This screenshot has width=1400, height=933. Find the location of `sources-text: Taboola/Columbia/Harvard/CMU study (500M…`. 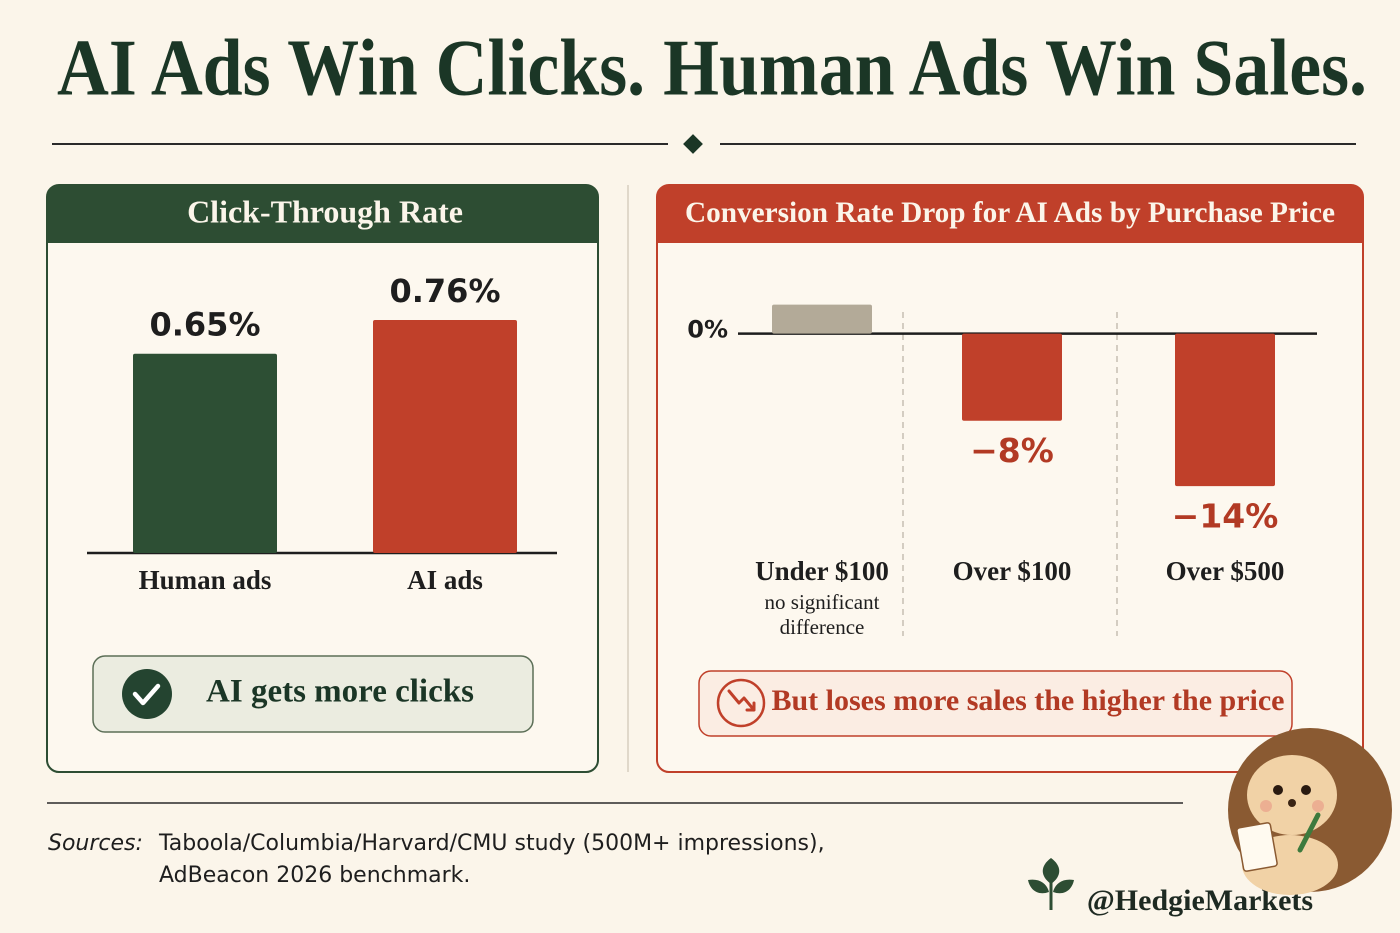

sources-text: Taboola/Columbia/Harvard/CMU study (500M… is located at coordinates (491, 843).